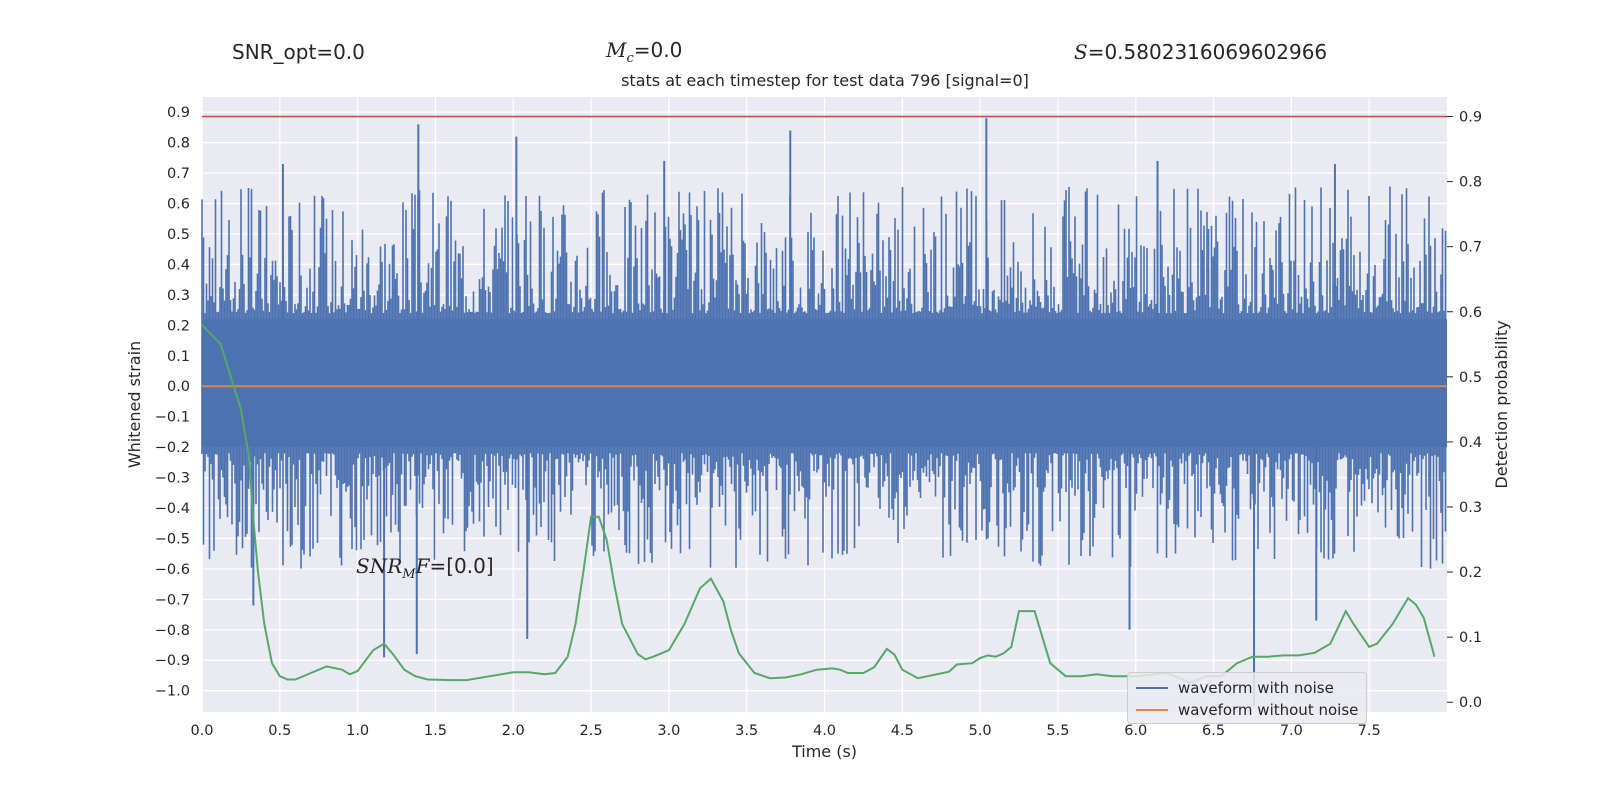 This screenshot has width=1600, height=800. I want to click on y2-tick: 0.6, so click(1464, 313).